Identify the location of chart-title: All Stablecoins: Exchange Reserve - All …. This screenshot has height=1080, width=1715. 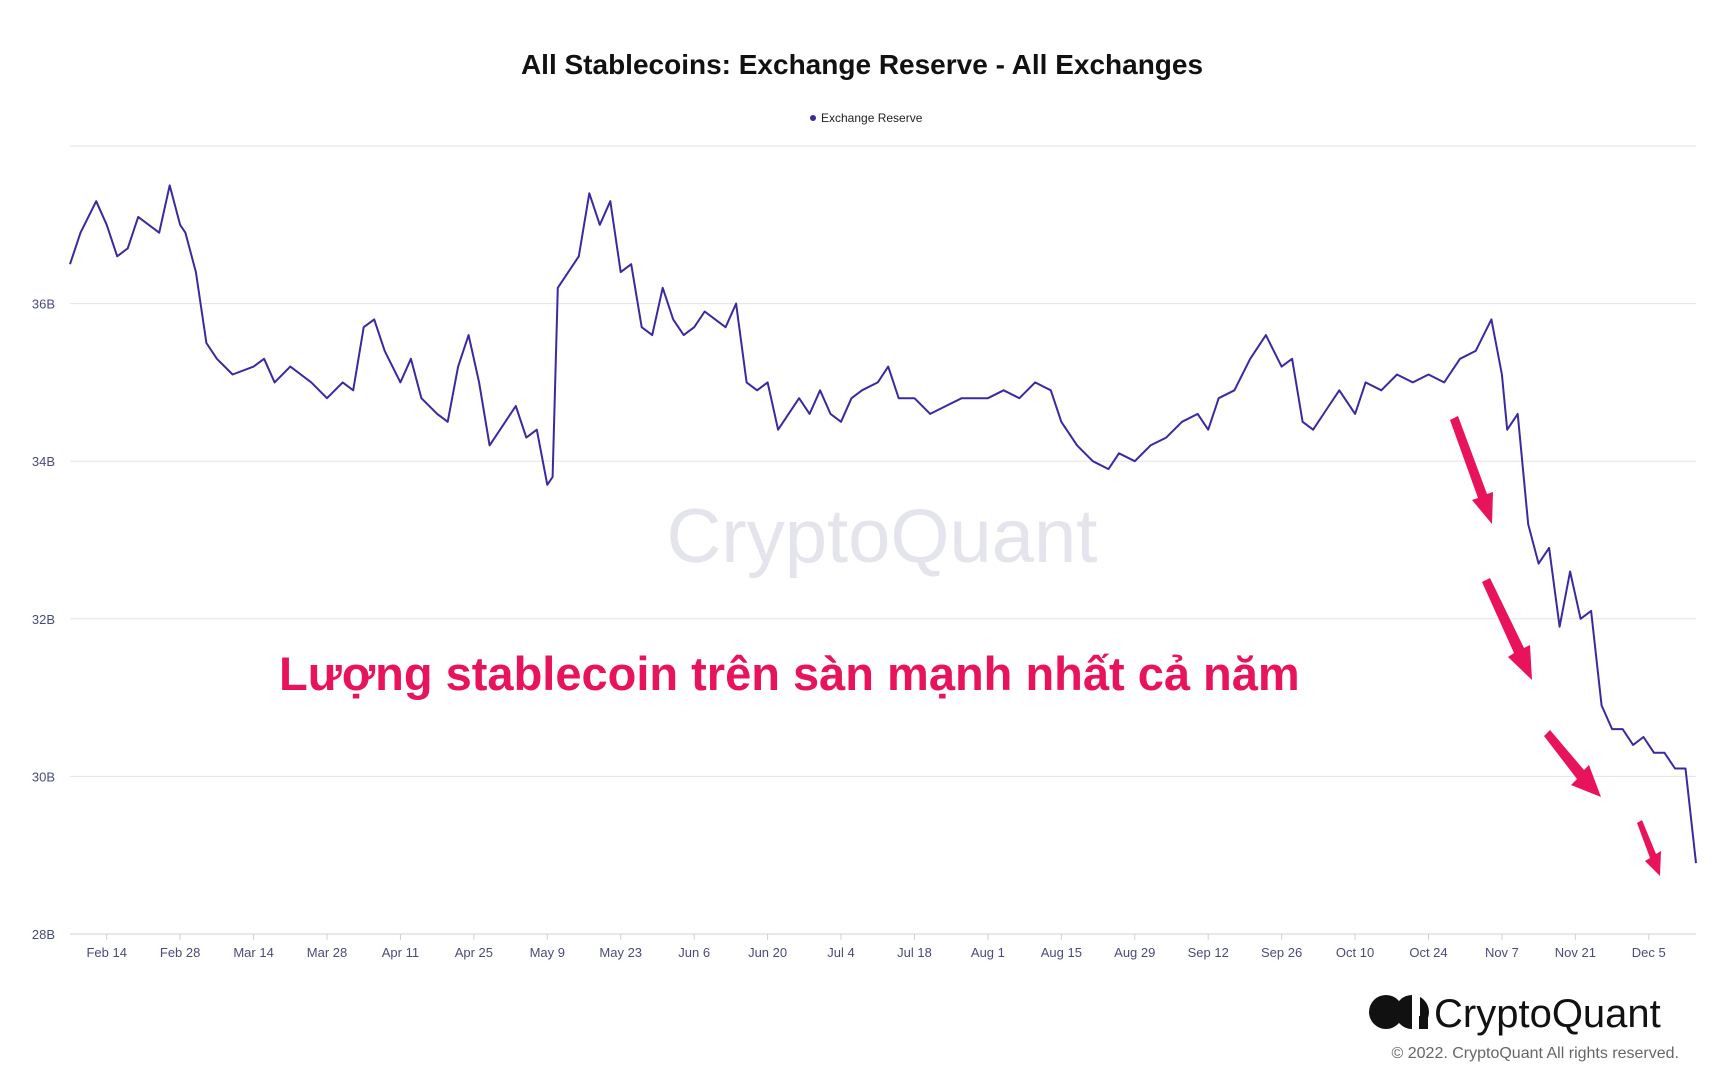
(862, 64).